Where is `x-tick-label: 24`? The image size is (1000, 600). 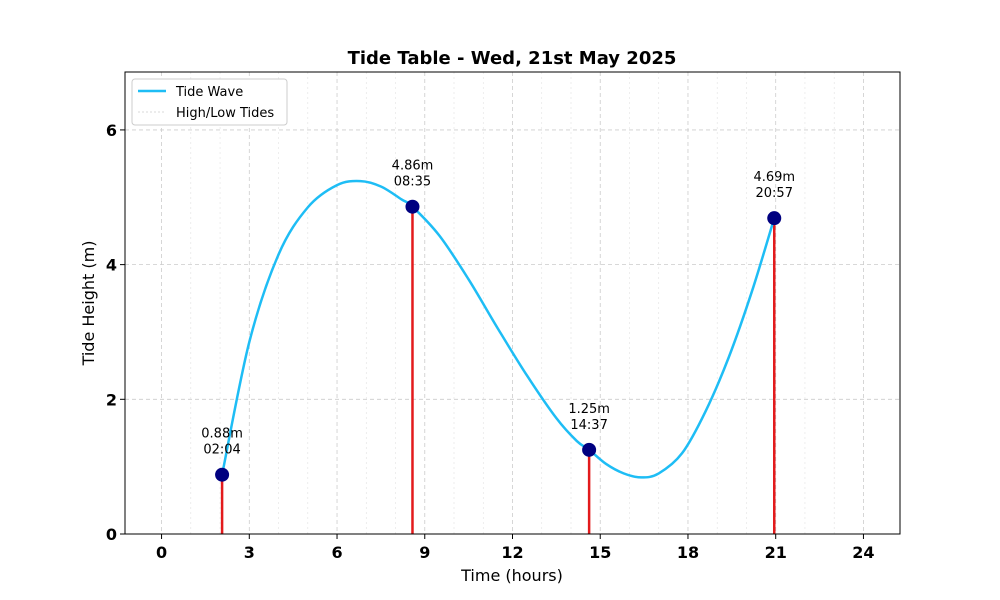 x-tick-label: 24 is located at coordinates (863, 552).